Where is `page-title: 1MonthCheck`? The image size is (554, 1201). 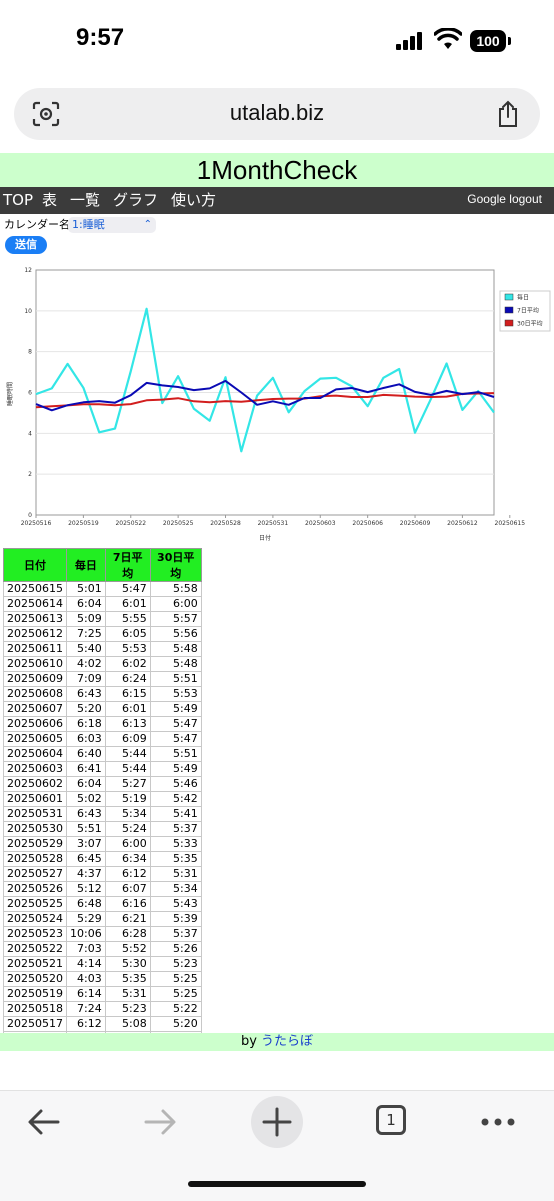
page-title: 1MonthCheck is located at coordinates (277, 170).